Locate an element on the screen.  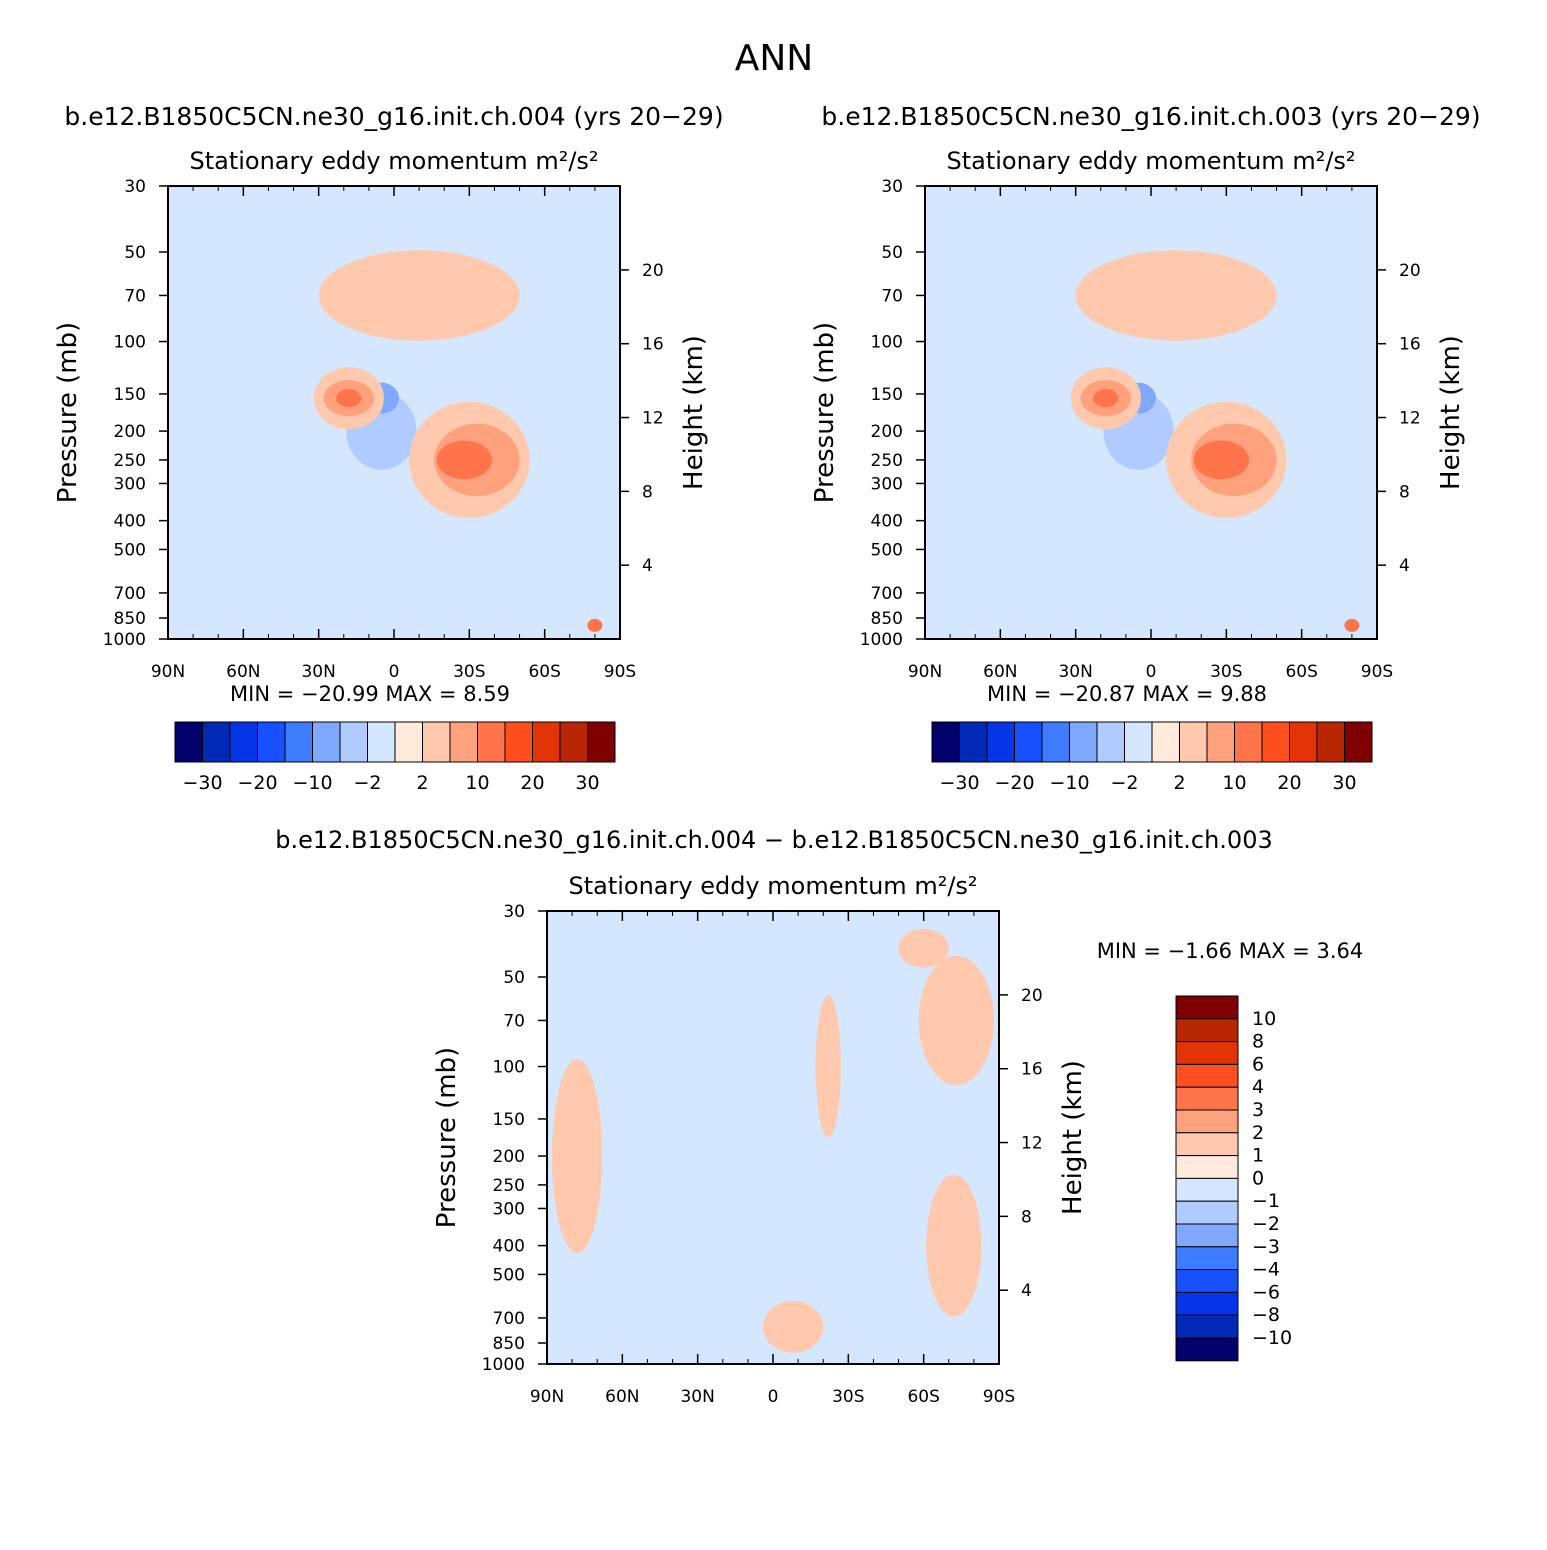
colorbar: −30 −20 −10 −2 2 10 20 30 is located at coordinates (1152, 757).